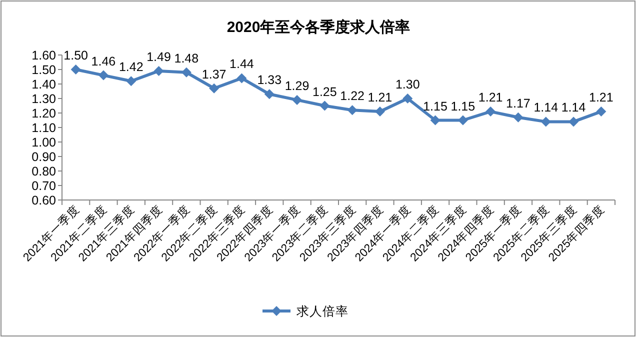 This screenshot has width=637, height=338. What do you see at coordinates (352, 96) in the screenshot?
I see `data-label: 1.22` at bounding box center [352, 96].